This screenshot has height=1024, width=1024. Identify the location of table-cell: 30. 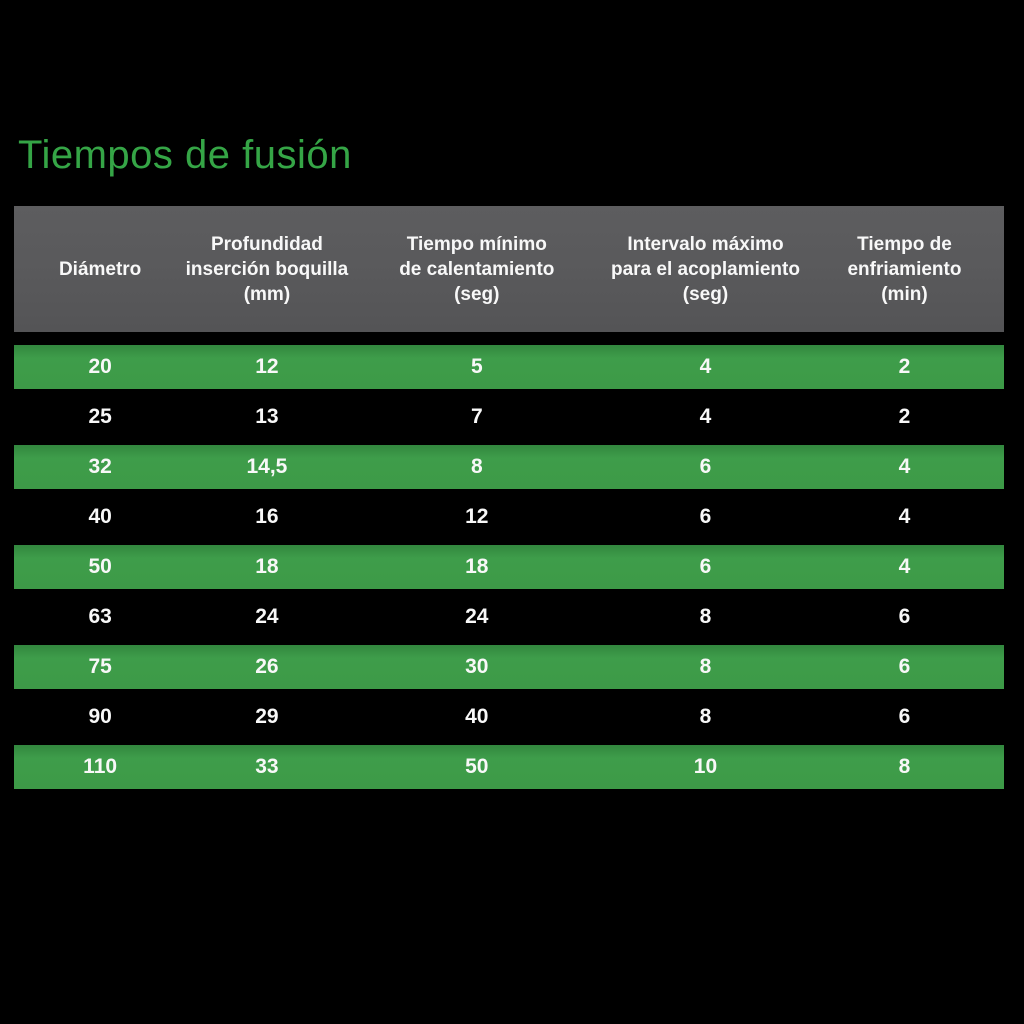
(477, 666).